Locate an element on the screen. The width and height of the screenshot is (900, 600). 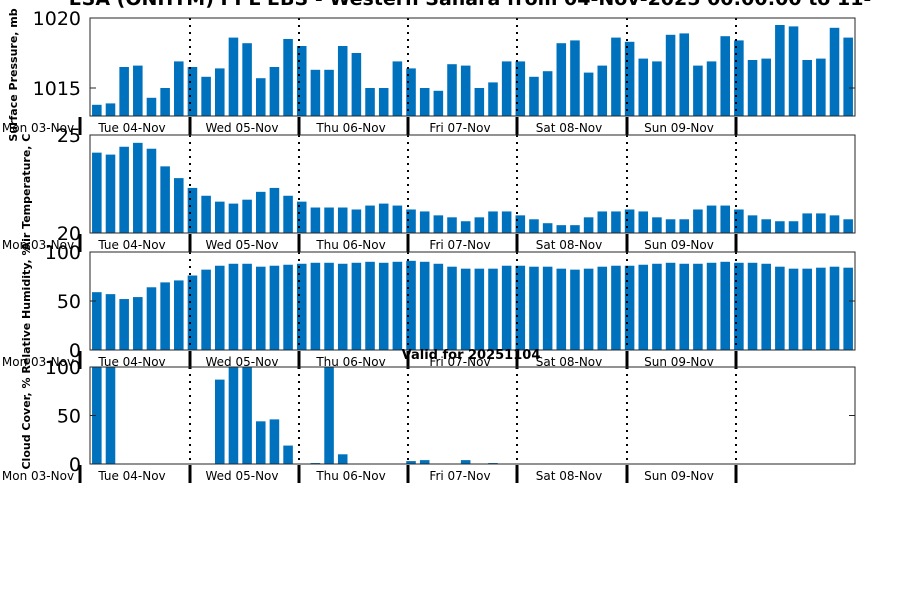
air-temperature-y-axis-label: Air Temperature, C is located at coordinates (26, 192).